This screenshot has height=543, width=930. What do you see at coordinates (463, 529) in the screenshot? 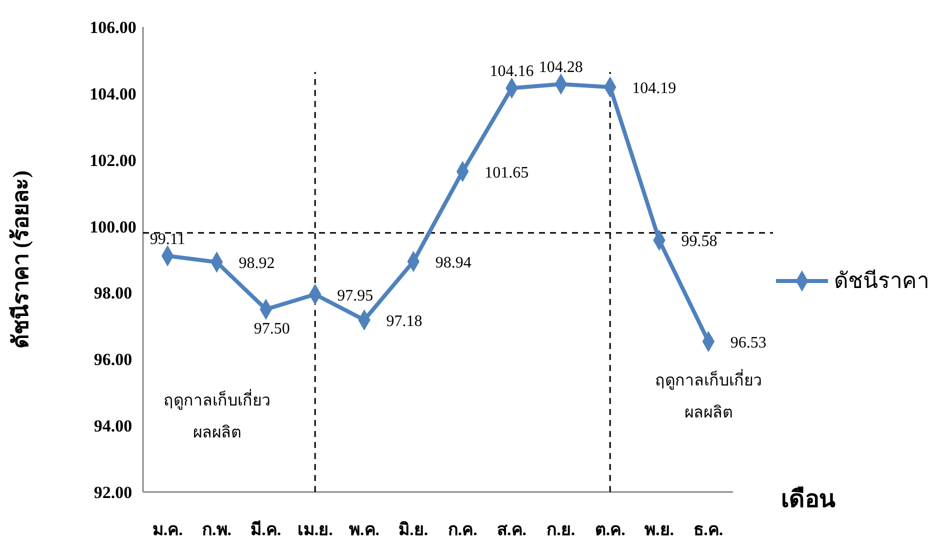
I see `x-tick-label: ก.ค.` at bounding box center [463, 529].